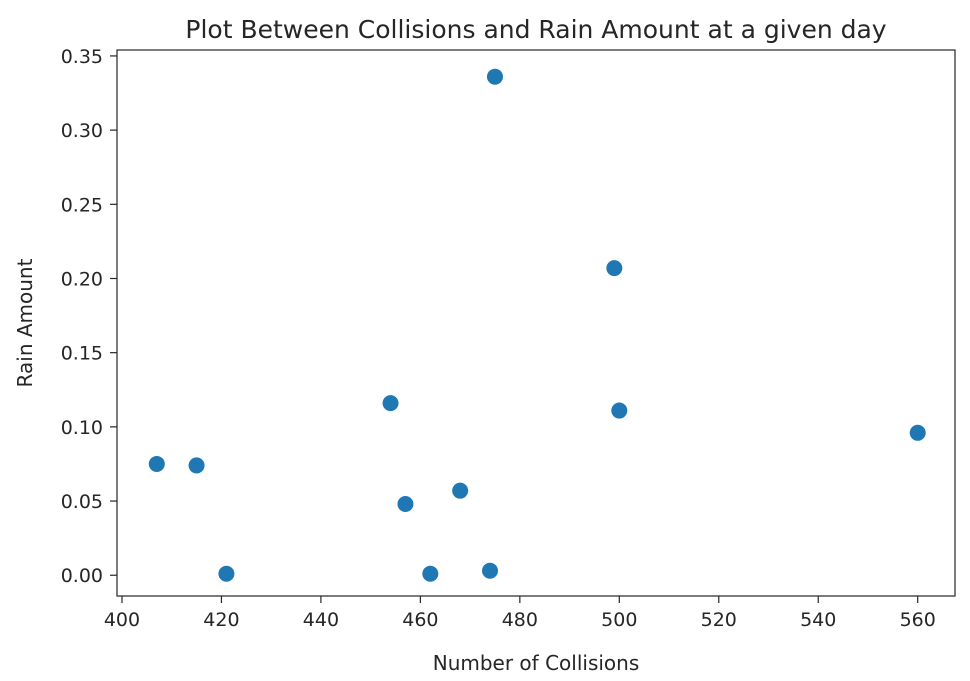 This screenshot has width=970, height=681. Describe the element at coordinates (82, 354) in the screenshot. I see `y-tick-label: 0.15` at that location.